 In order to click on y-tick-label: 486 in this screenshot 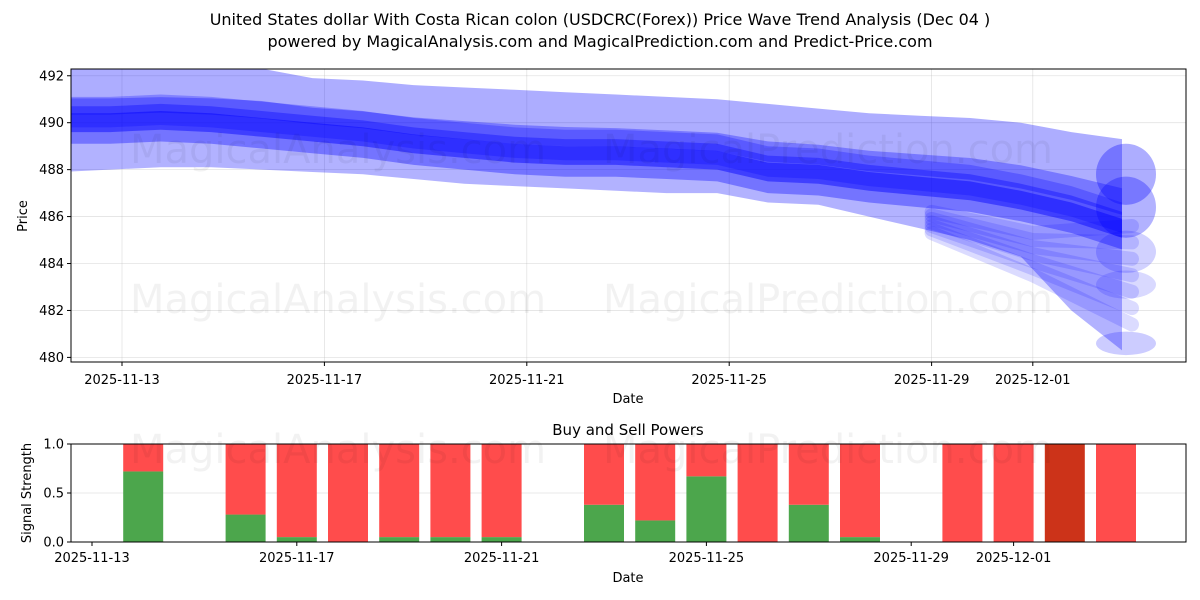, I will do `click(51, 217)`.